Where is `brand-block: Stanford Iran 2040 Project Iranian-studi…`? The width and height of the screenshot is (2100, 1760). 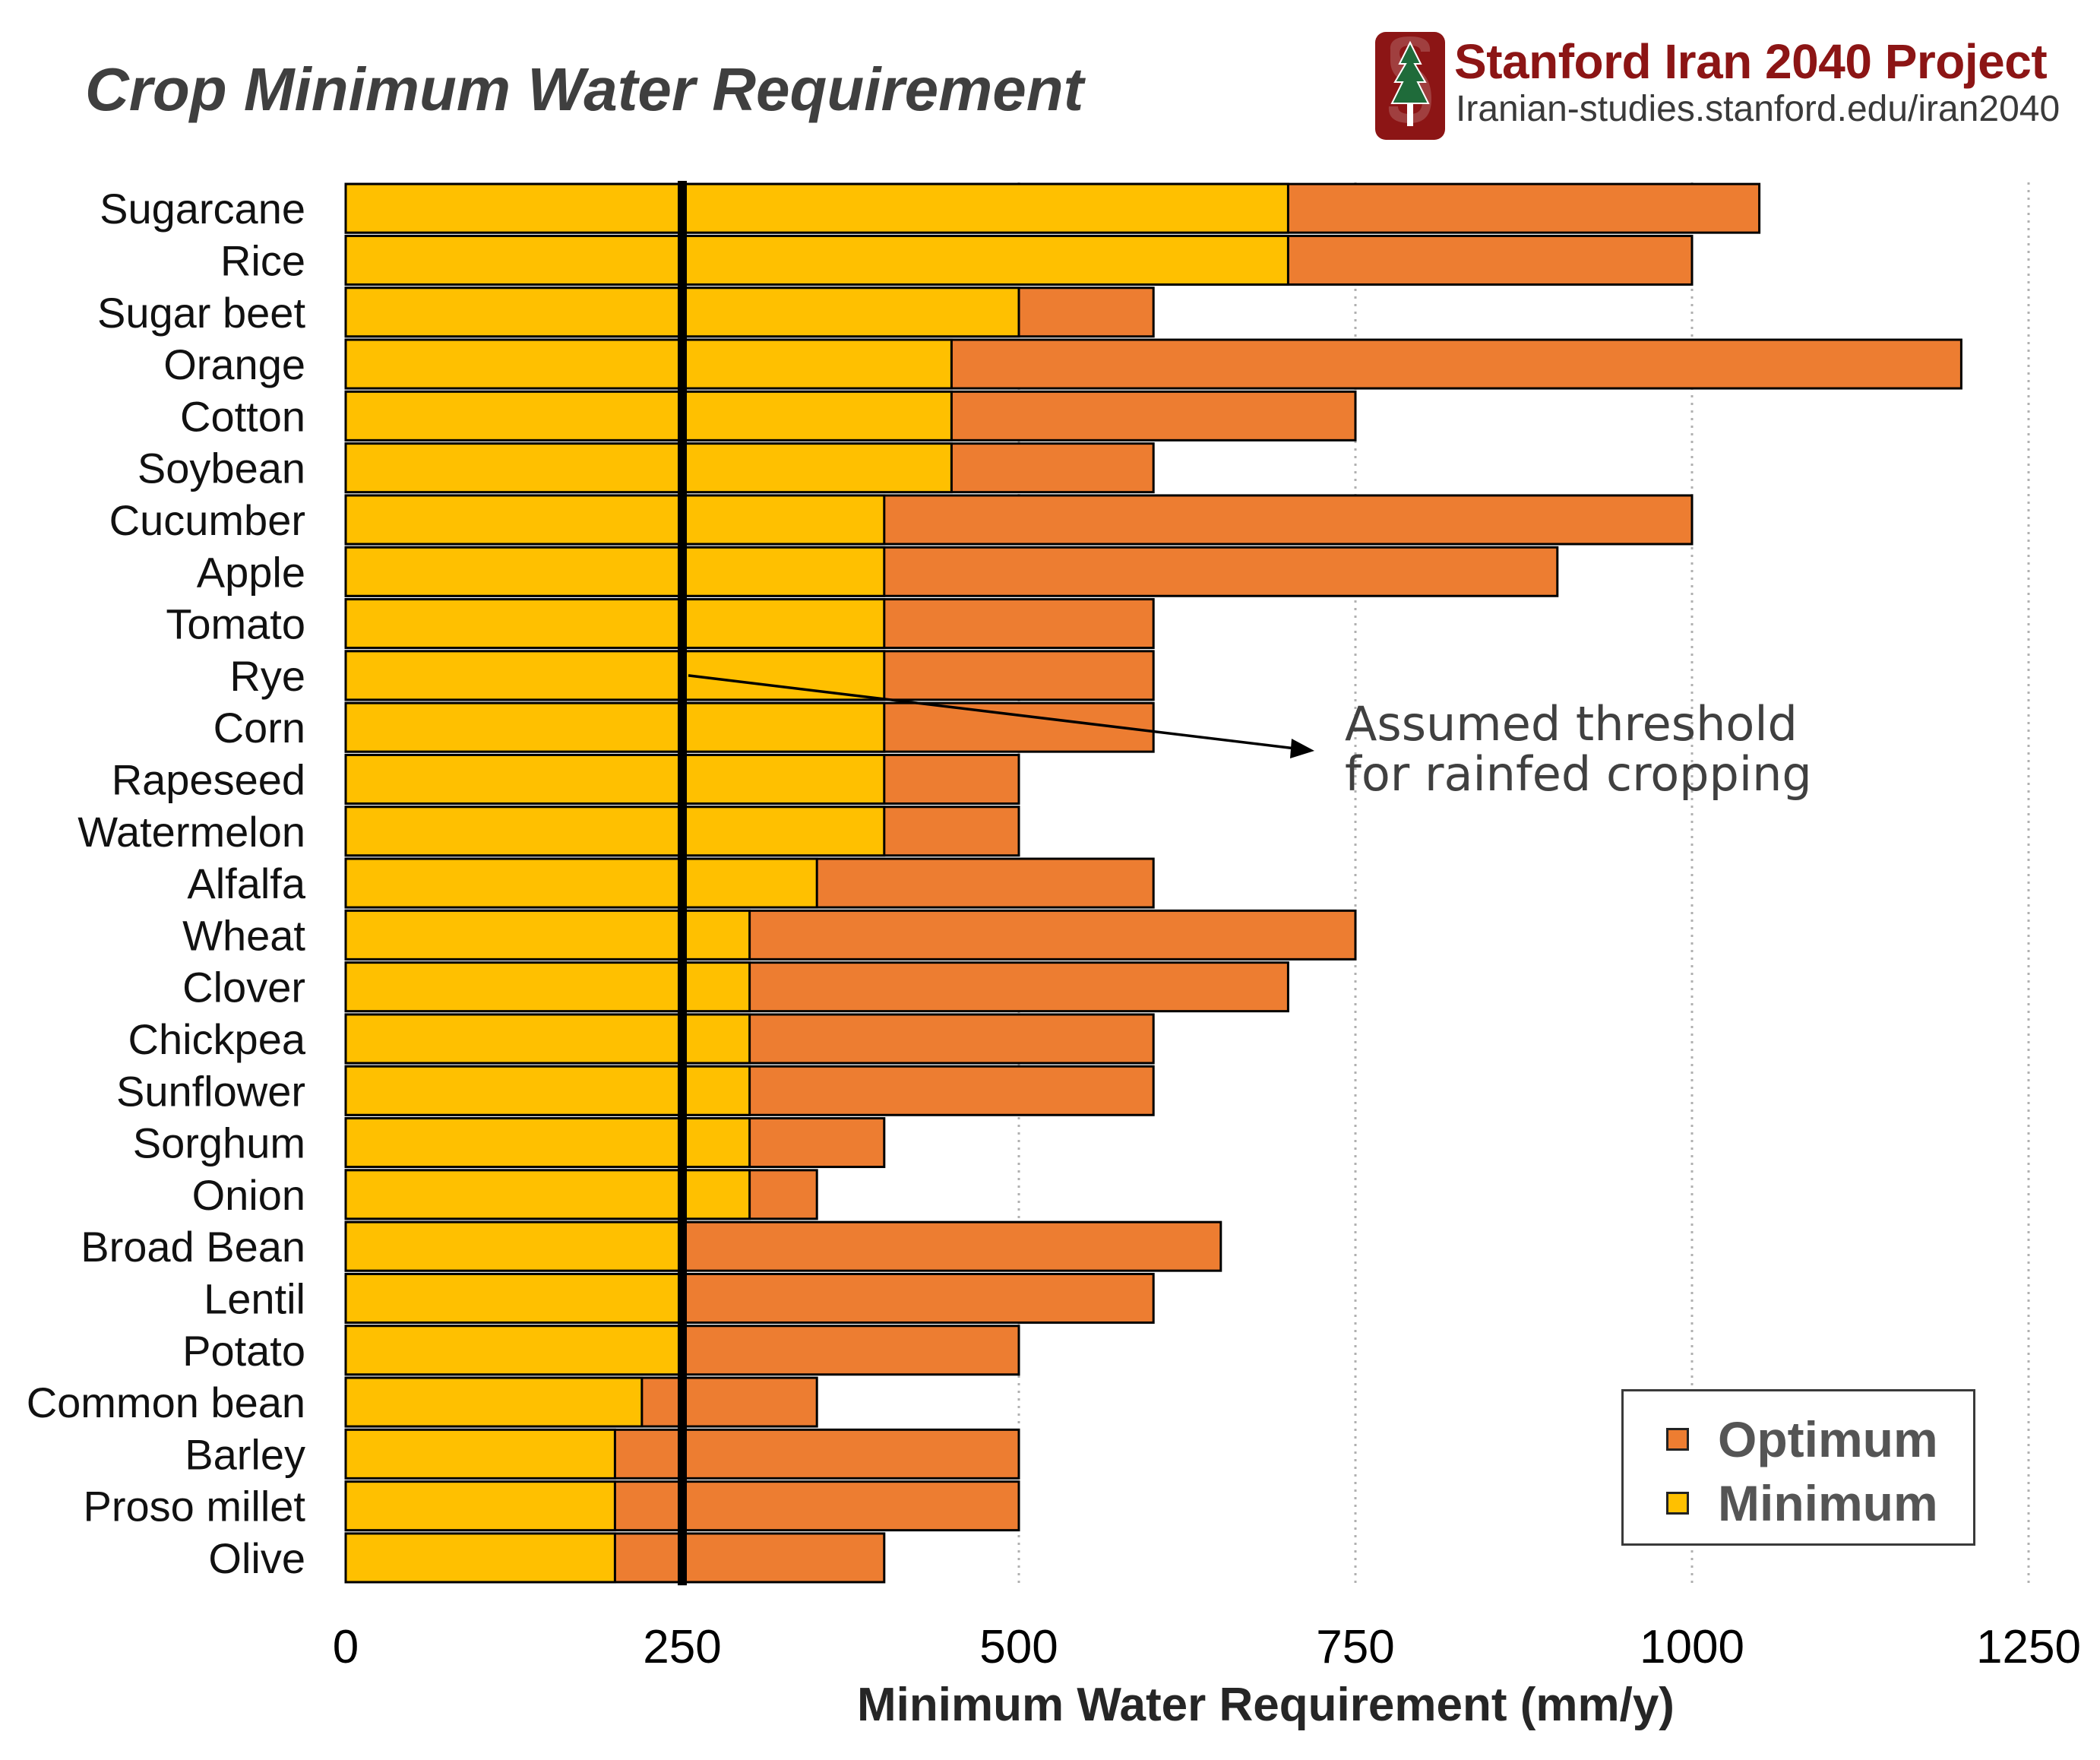
brand-block: Stanford Iran 2040 Project Iranian-studi… is located at coordinates (1731, 87).